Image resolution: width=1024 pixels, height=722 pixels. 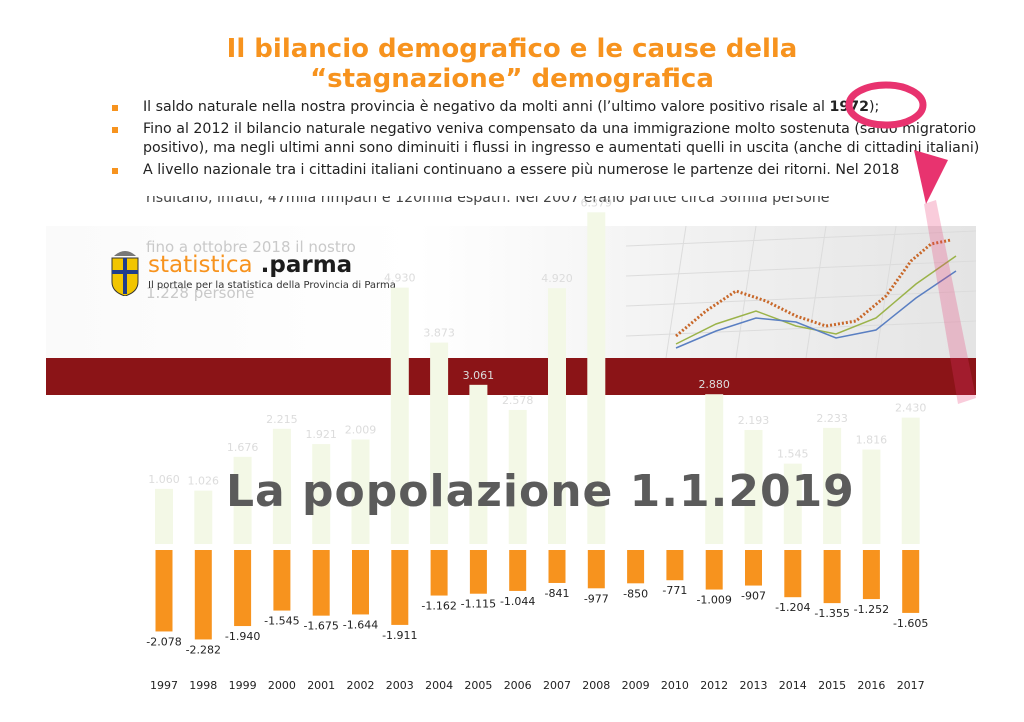 I want to click on negative-bar-label: -841, so click(x=557, y=593).